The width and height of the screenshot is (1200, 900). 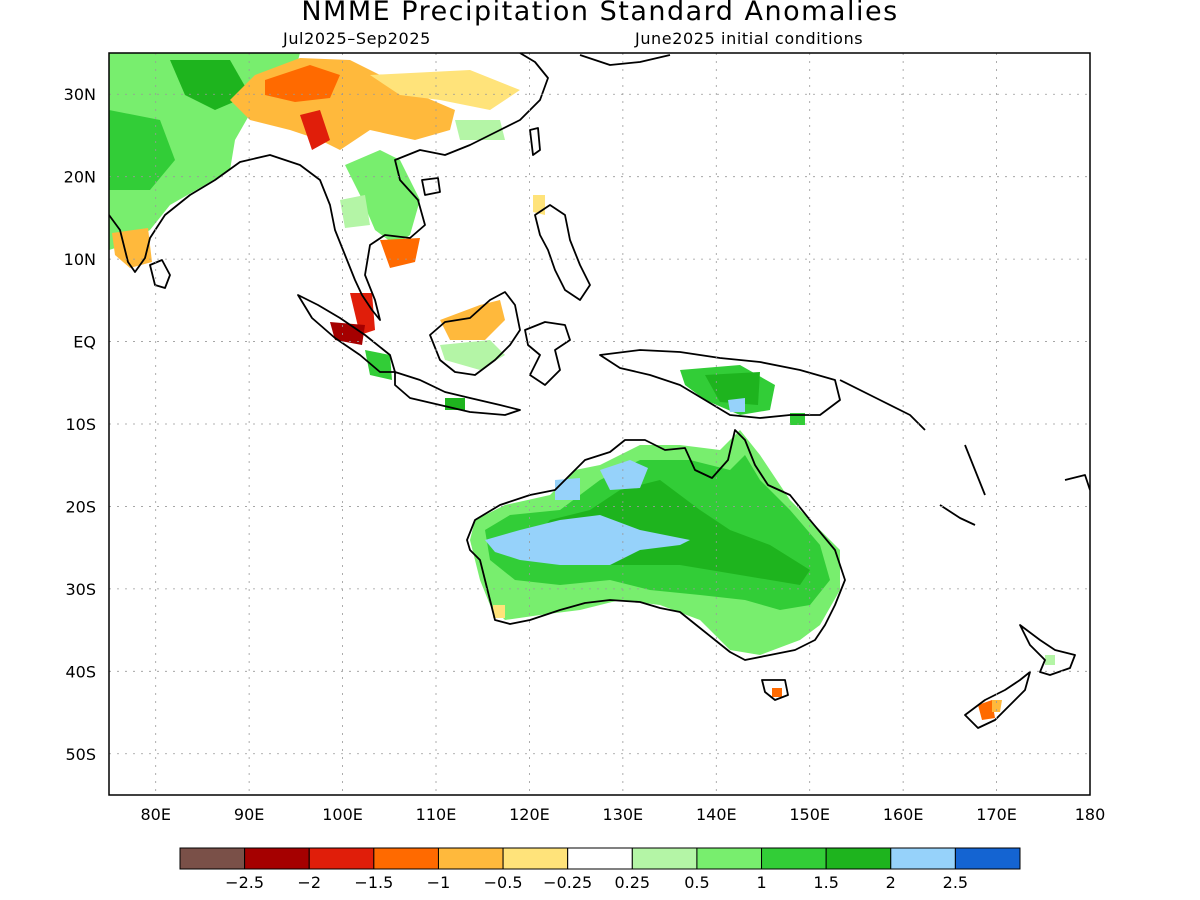 What do you see at coordinates (716, 814) in the screenshot?
I see `lon-tick-label: 140E` at bounding box center [716, 814].